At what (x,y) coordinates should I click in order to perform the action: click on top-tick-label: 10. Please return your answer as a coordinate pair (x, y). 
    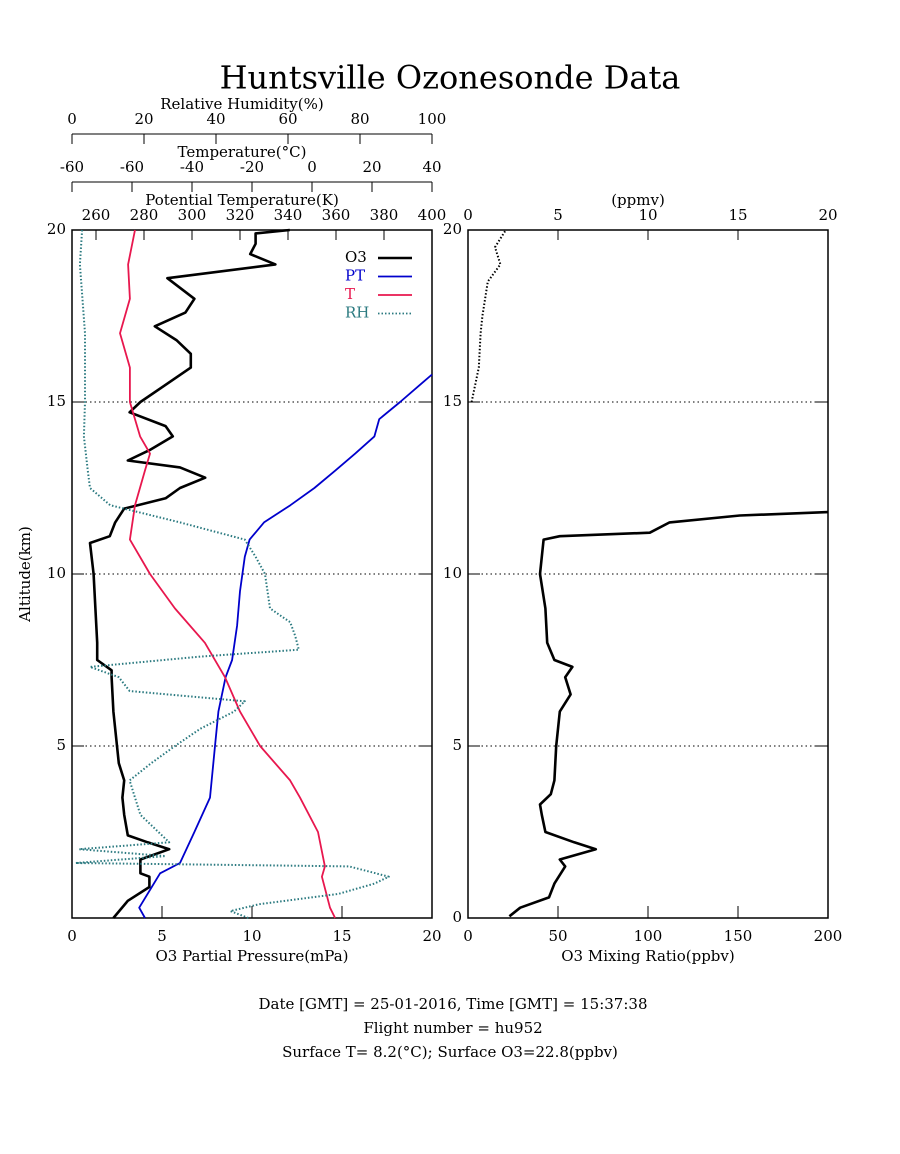
    Looking at the image, I should click on (647, 215).